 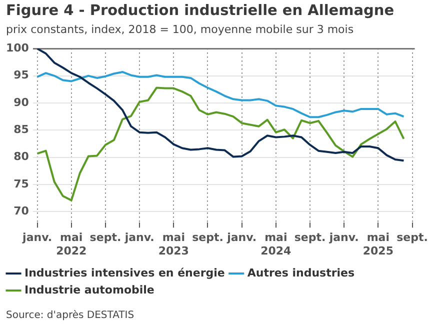 I want to click on y-tick-label: 85, so click(x=21, y=129).